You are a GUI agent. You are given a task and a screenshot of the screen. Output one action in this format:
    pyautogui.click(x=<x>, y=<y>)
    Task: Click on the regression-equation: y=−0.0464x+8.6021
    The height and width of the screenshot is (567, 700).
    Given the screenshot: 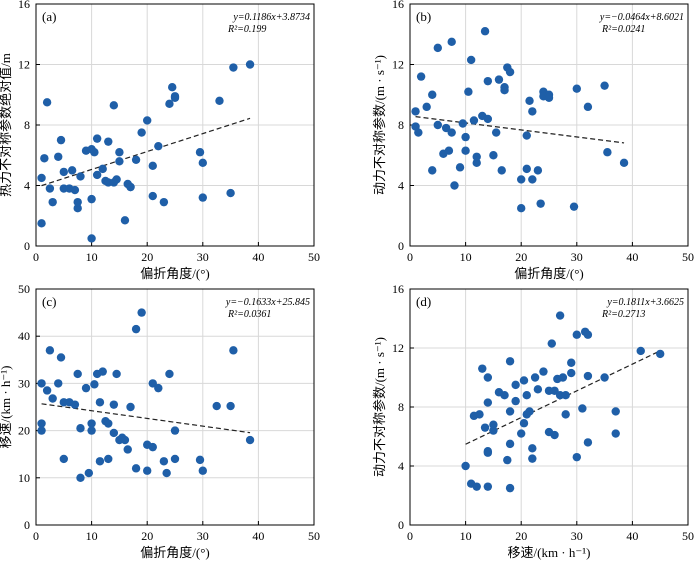 What is the action you would take?
    pyautogui.click(x=641, y=17)
    